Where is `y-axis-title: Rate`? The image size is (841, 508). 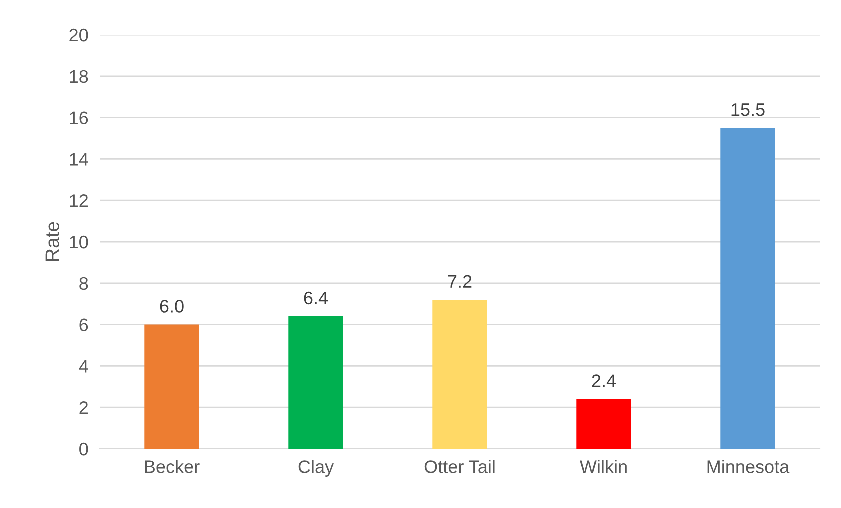 y-axis-title: Rate is located at coordinates (53, 241).